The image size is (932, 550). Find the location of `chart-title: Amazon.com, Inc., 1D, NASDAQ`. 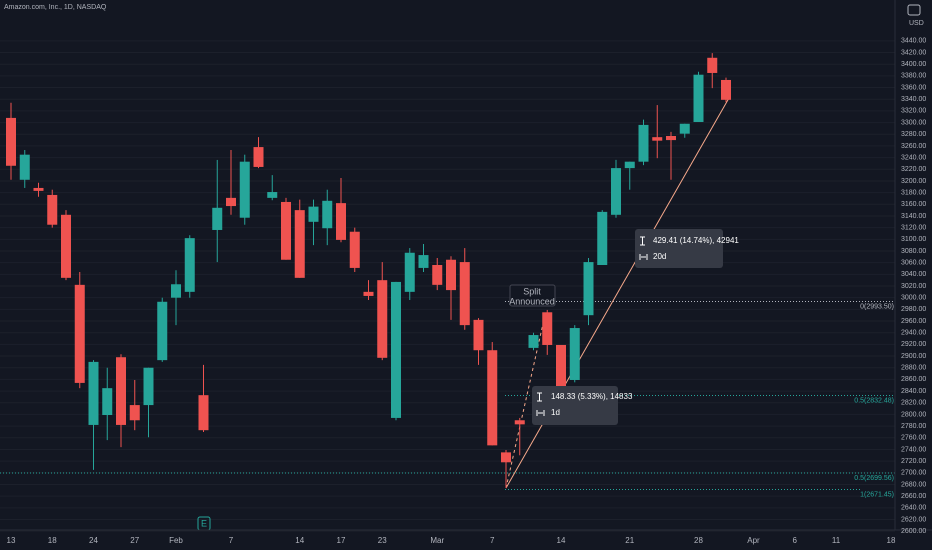

chart-title: Amazon.com, Inc., 1D, NASDAQ is located at coordinates (55, 7).